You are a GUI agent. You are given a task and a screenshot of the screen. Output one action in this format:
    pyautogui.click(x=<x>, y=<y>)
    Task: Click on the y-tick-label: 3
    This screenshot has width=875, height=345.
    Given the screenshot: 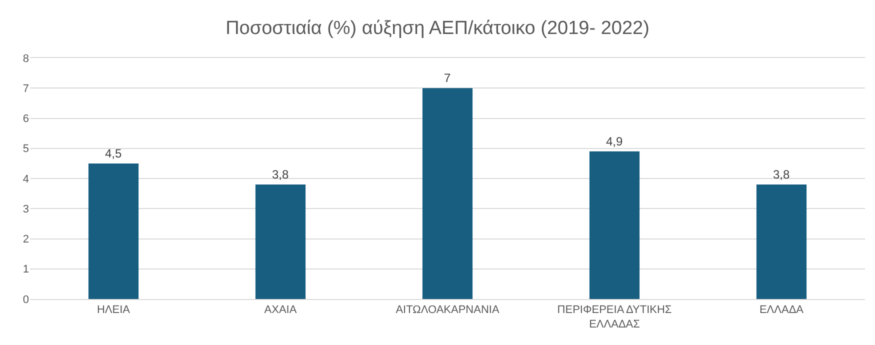 What is the action you would take?
    pyautogui.click(x=25, y=209)
    